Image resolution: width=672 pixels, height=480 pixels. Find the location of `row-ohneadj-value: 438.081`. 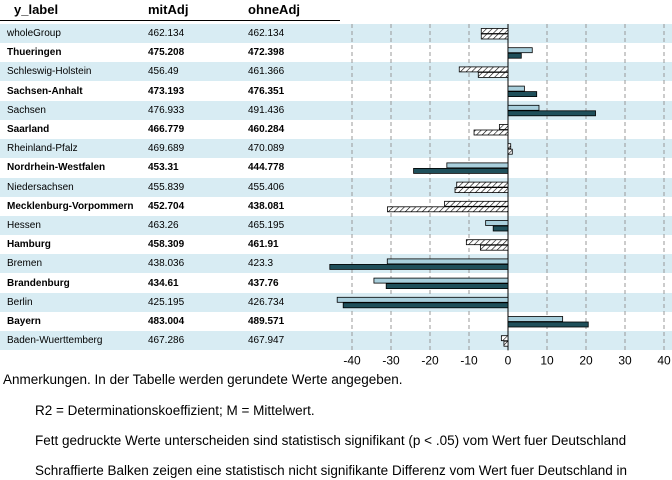

row-ohneadj-value: 438.081 is located at coordinates (266, 206).